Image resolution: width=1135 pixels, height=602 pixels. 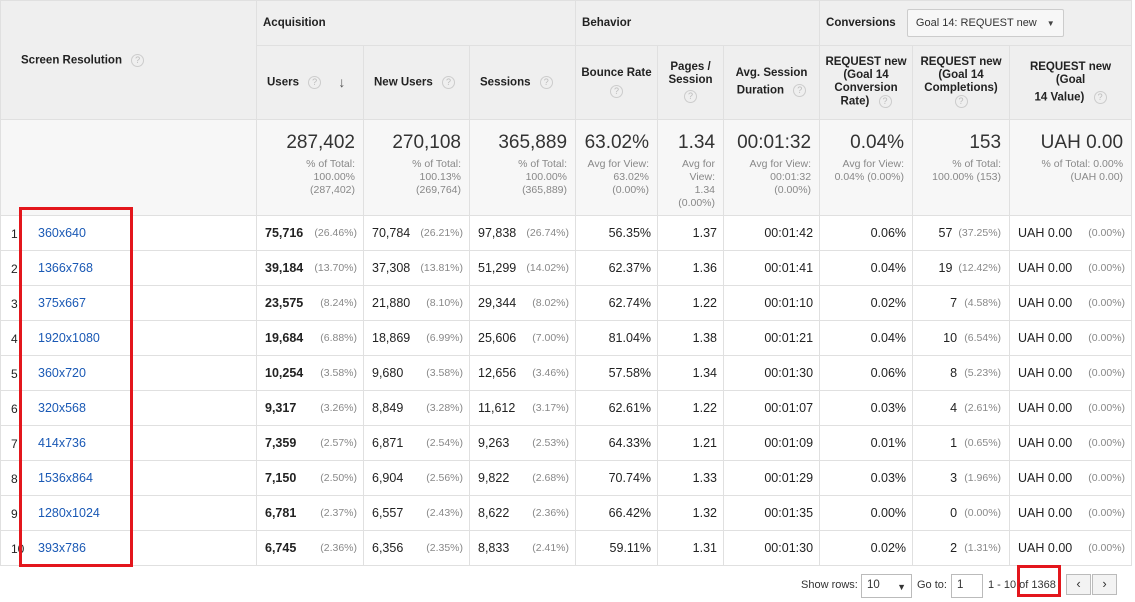 What do you see at coordinates (416, 373) in the screenshot?
I see `new-users-cell: 9,680 (3.58%)` at bounding box center [416, 373].